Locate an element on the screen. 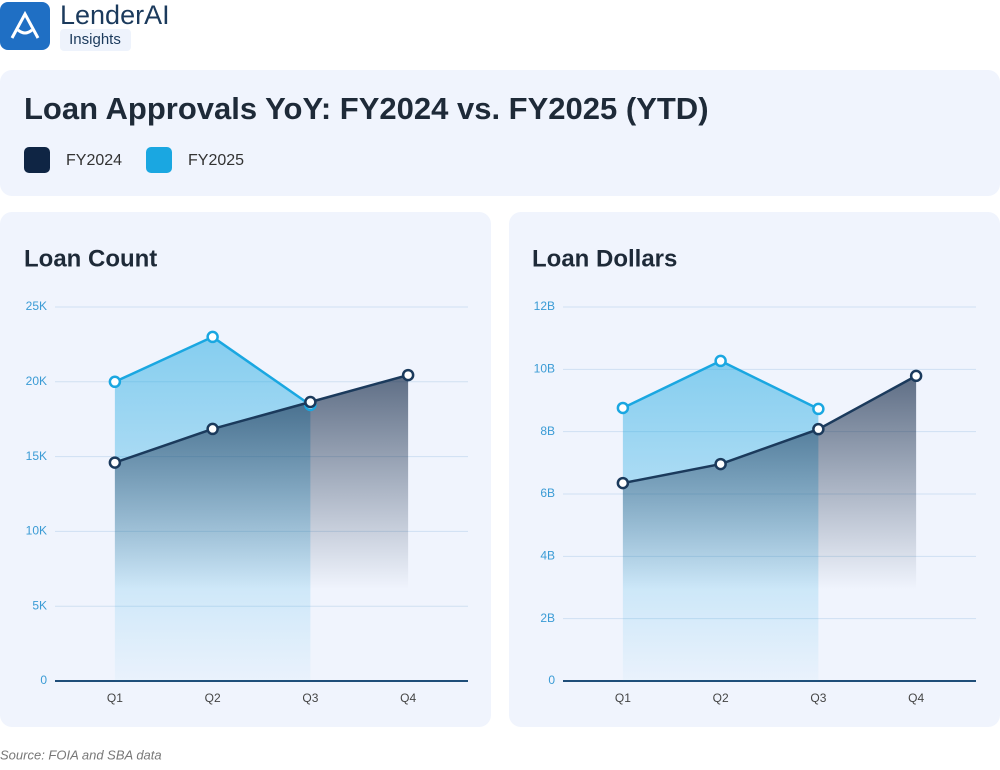 This screenshot has height=770, width=1000. tag-pill is located at coordinates (95, 40).